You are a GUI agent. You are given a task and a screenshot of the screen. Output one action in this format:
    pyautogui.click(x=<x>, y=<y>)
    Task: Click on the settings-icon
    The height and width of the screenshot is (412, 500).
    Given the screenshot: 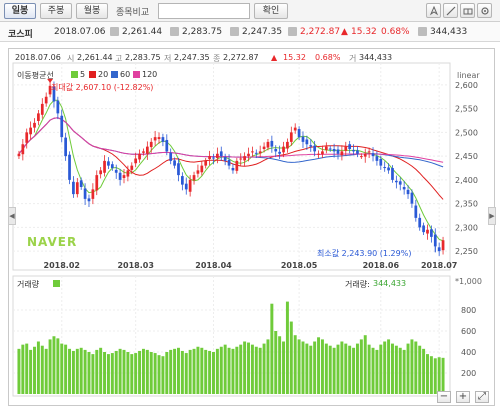 What is the action you would take?
    pyautogui.click(x=484, y=10)
    